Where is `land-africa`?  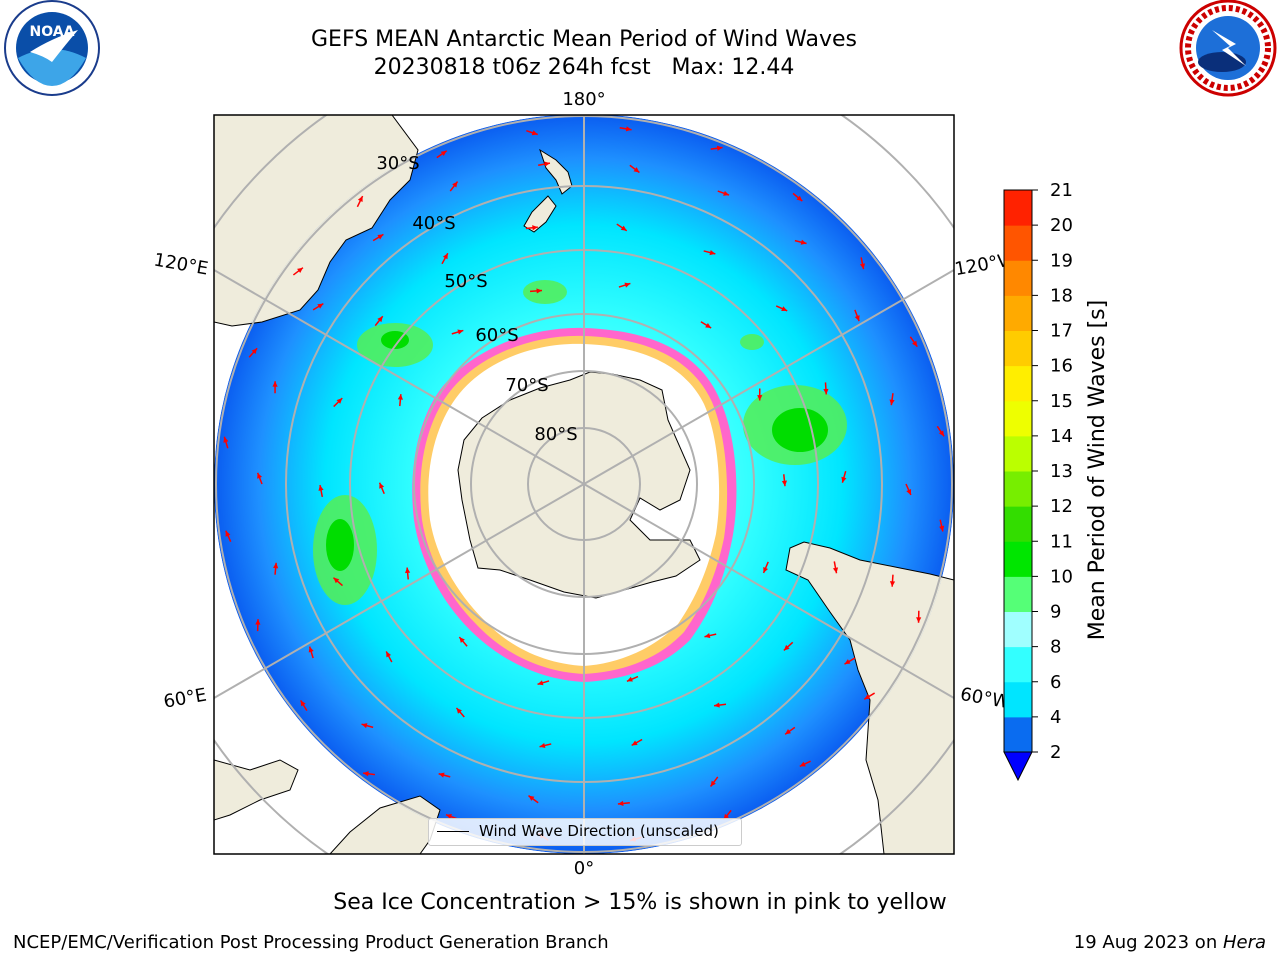 land-africa is located at coordinates (256, 790).